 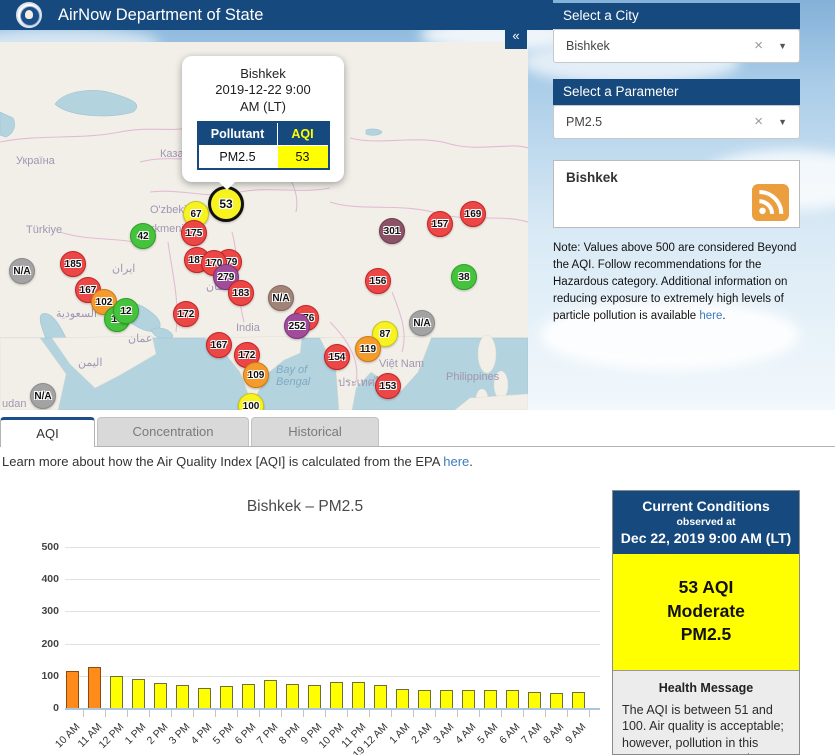 I want to click on marker-value: 187, so click(x=197, y=260).